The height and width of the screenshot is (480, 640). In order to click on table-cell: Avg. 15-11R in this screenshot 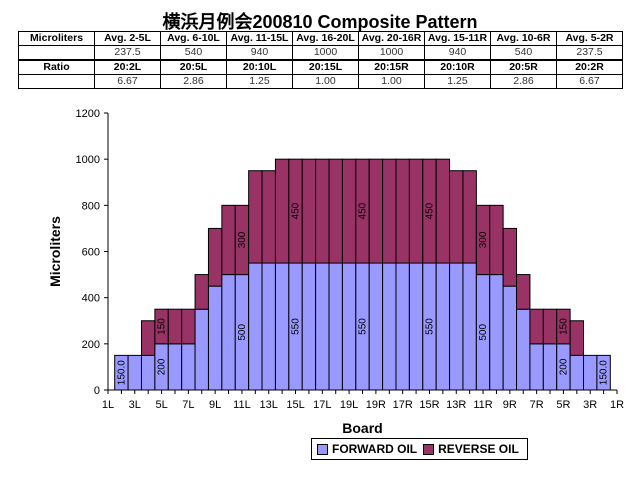, I will do `click(457, 38)`.